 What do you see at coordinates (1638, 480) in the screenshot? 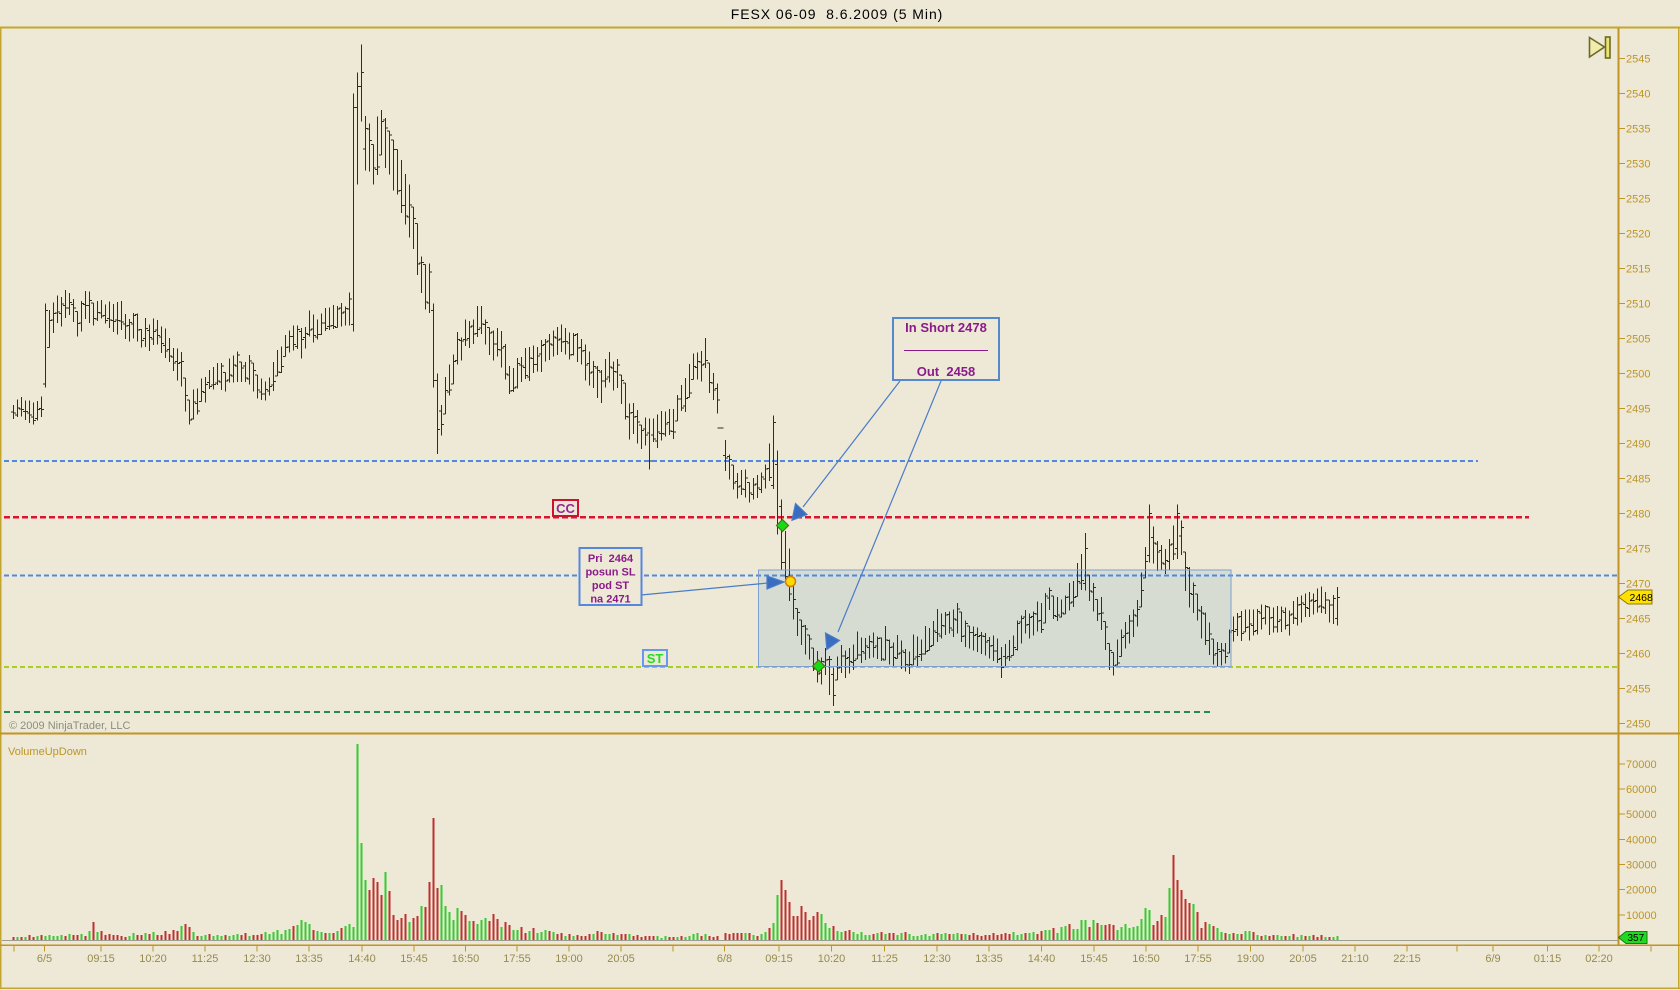
I see `svg-text: 2485` at bounding box center [1638, 480].